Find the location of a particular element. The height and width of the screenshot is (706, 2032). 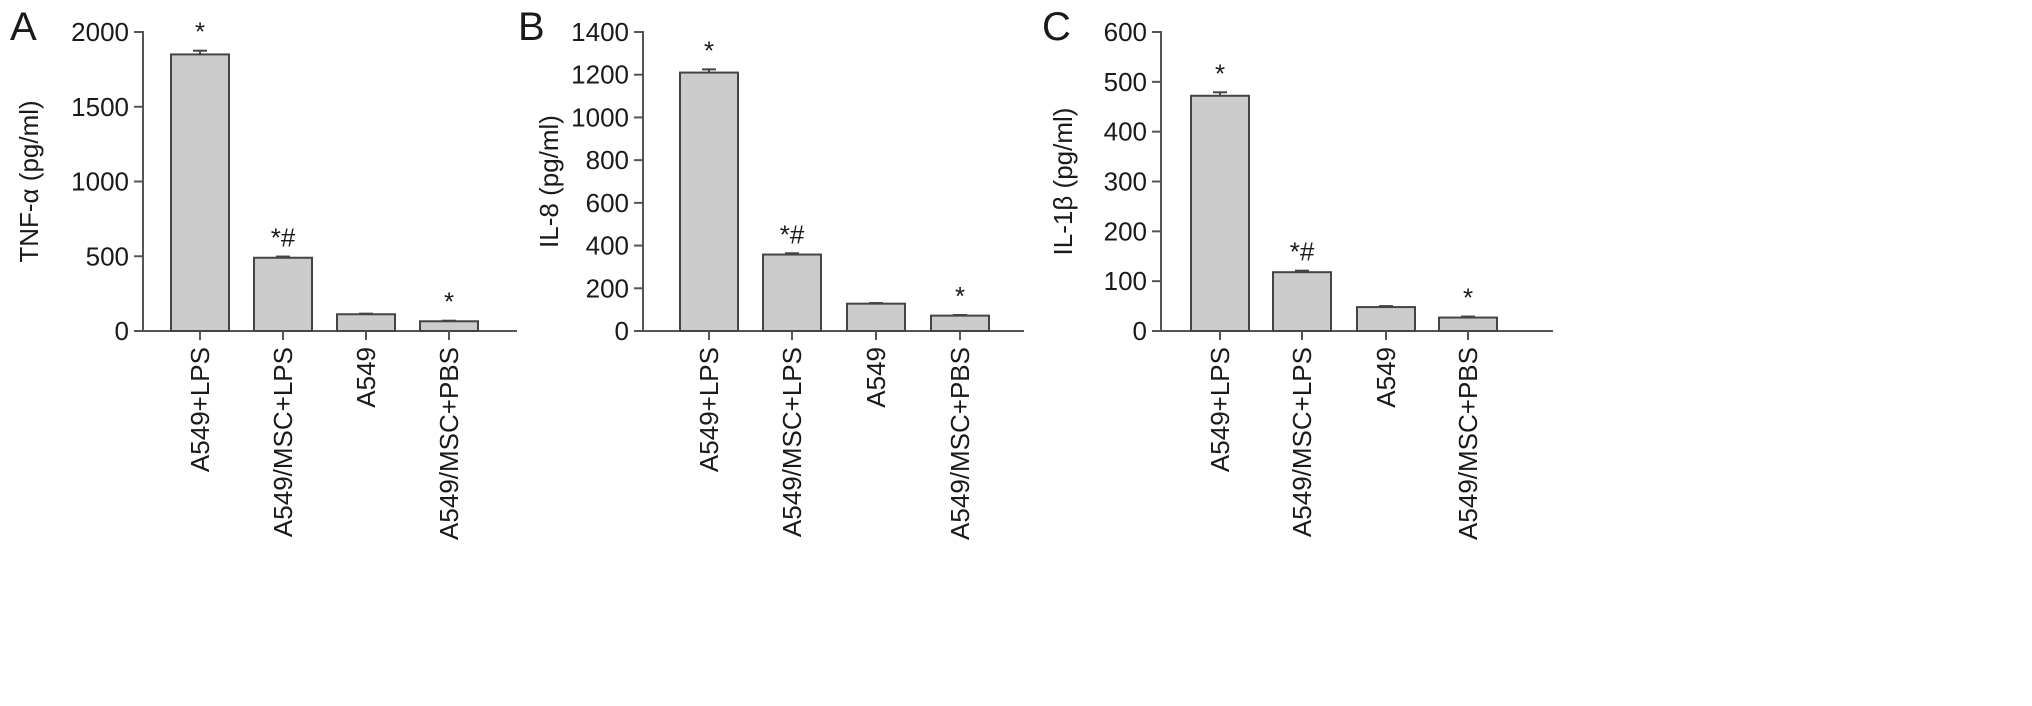

panel-letter: C is located at coordinates (1056, 27).